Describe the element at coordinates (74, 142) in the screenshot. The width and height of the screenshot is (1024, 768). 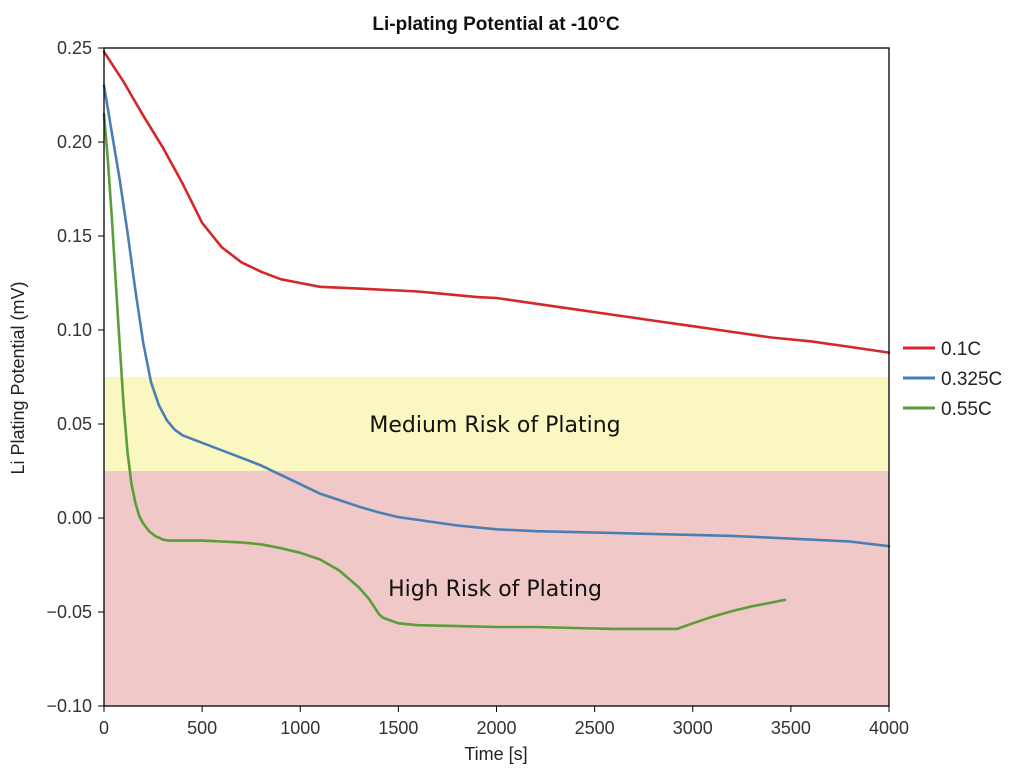
I see `y-tick-label: 0.20` at that location.